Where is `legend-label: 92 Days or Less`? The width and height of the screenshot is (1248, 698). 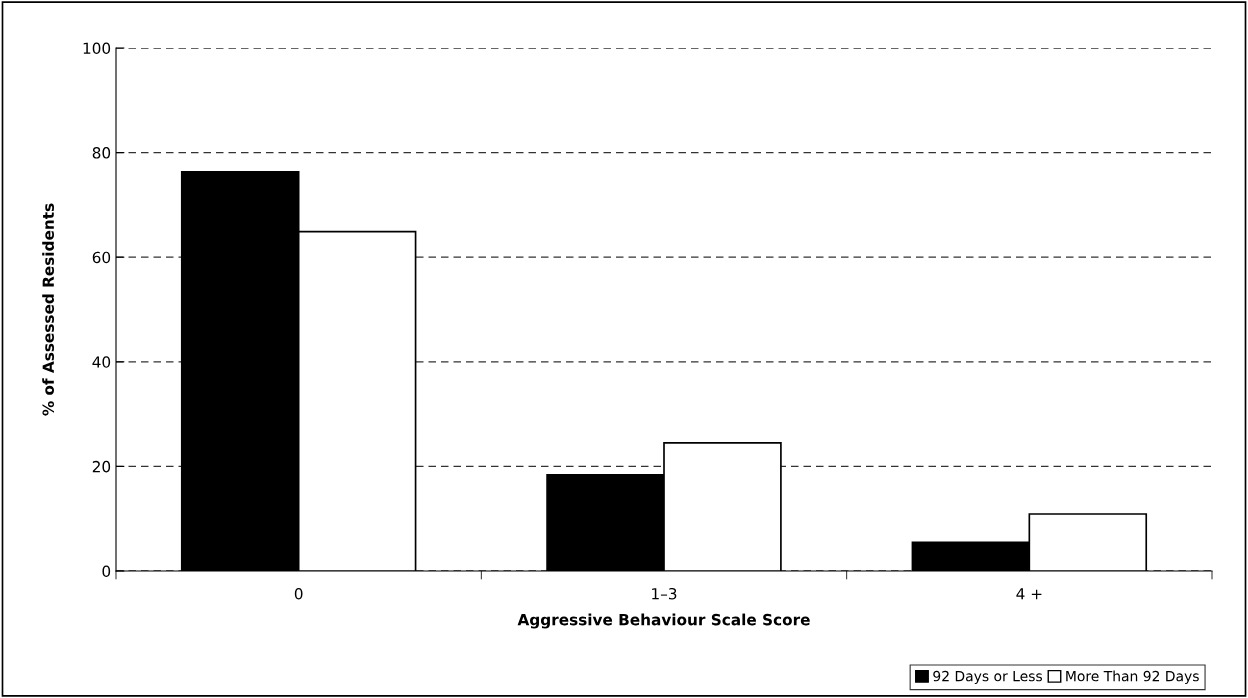
legend-label: 92 Days or Less is located at coordinates (987, 677).